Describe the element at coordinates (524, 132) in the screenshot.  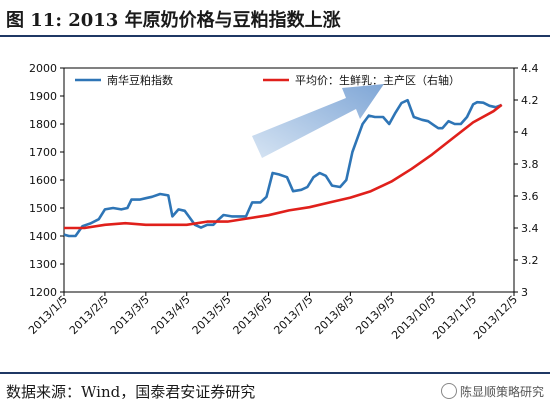
I see `y-right-tick-label: 4` at that location.